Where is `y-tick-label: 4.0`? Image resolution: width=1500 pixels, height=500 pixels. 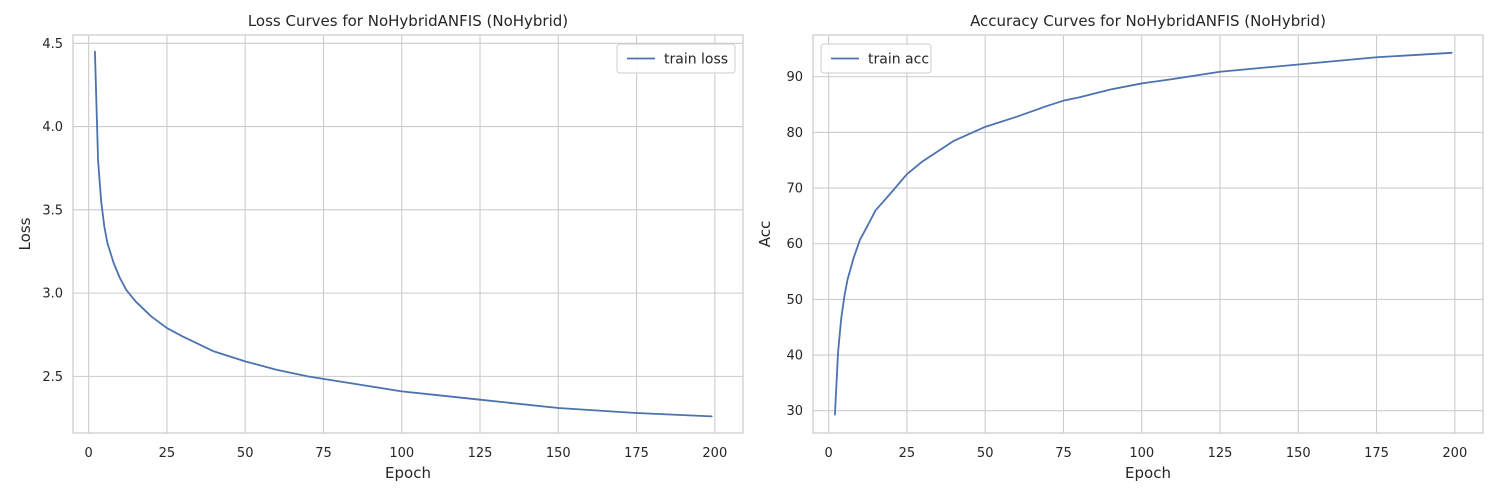 y-tick-label: 4.0 is located at coordinates (52, 127).